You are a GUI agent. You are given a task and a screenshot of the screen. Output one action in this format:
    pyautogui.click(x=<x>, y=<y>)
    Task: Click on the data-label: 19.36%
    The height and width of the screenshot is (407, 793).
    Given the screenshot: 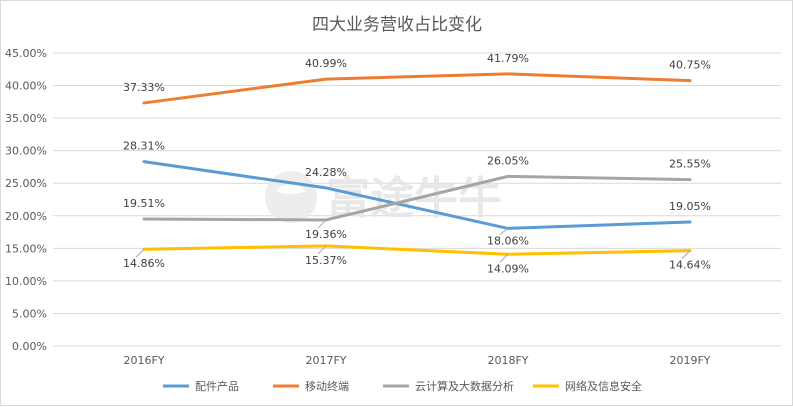 What is the action you would take?
    pyautogui.click(x=326, y=234)
    